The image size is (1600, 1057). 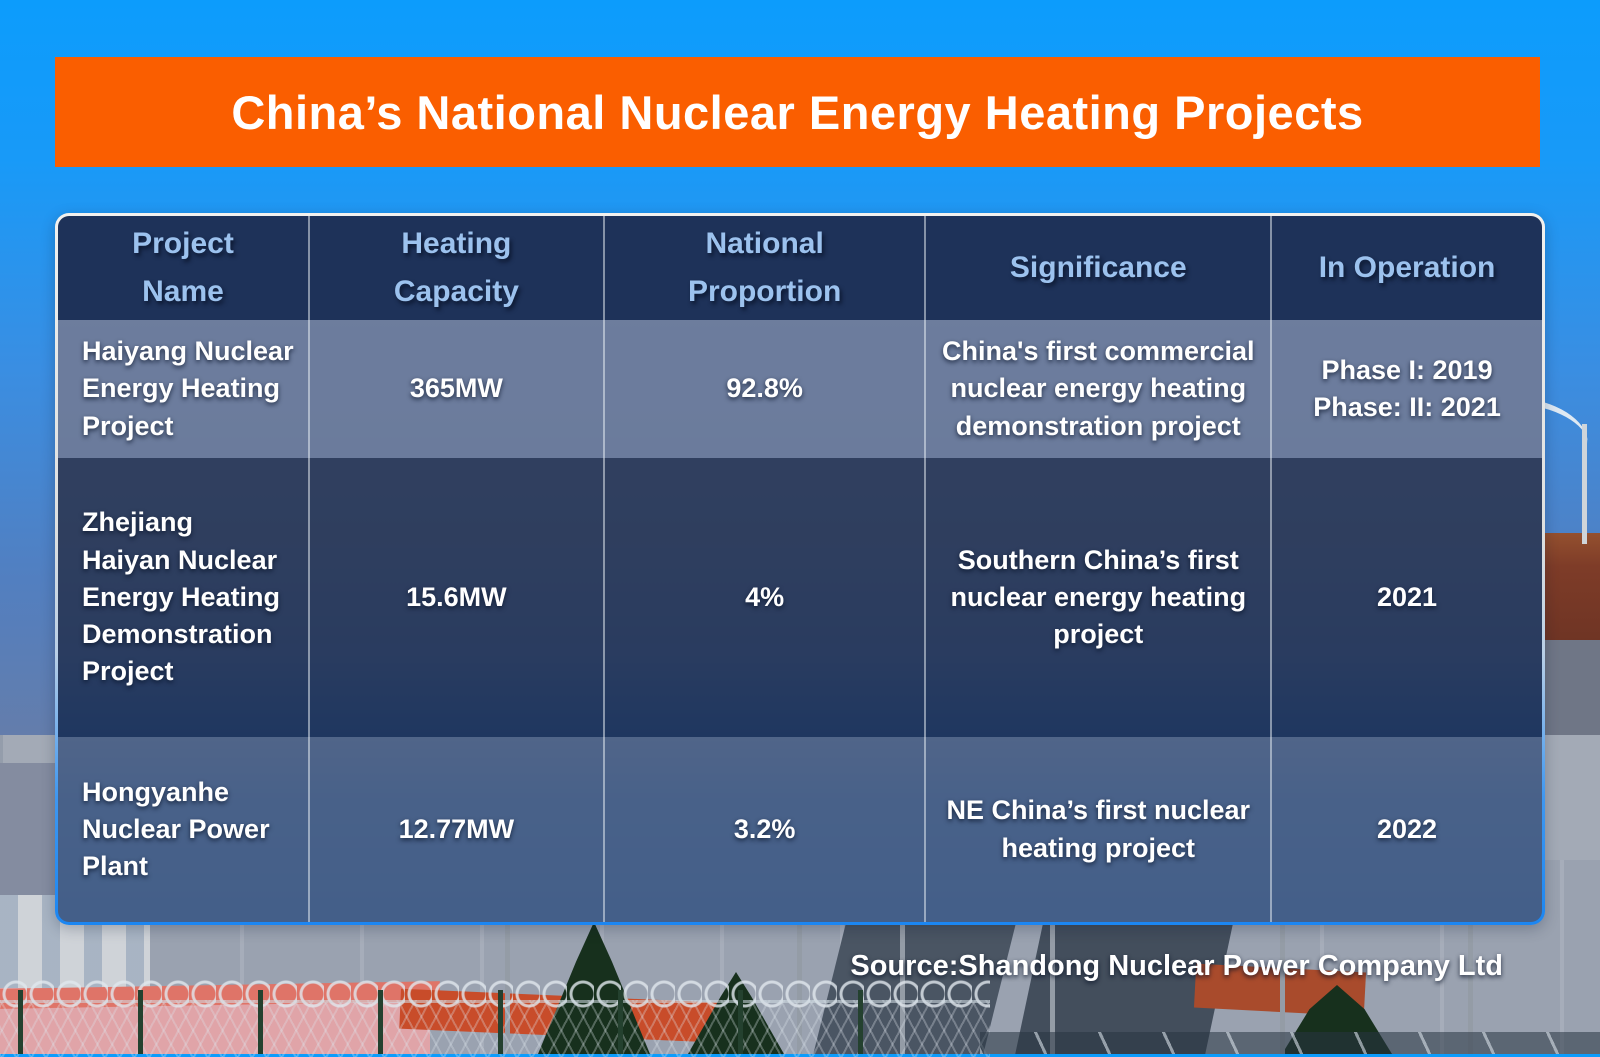 I want to click on cell-project-name: Haiyang Nuclear Energy Heating Project, so click(x=184, y=389).